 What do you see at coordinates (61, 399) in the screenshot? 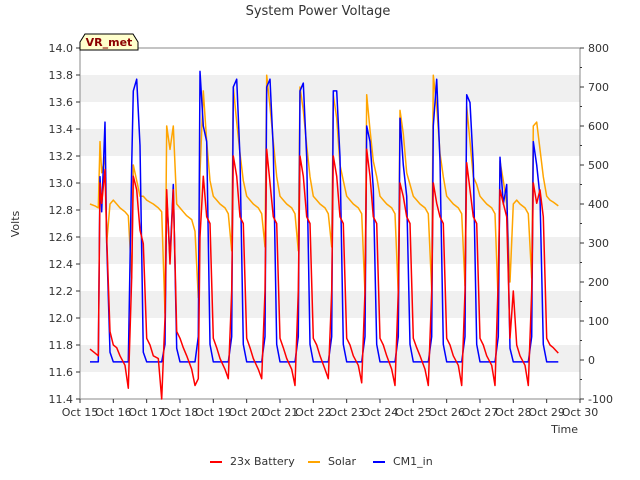
I see `y-tick-label: 11.4` at bounding box center [61, 399].